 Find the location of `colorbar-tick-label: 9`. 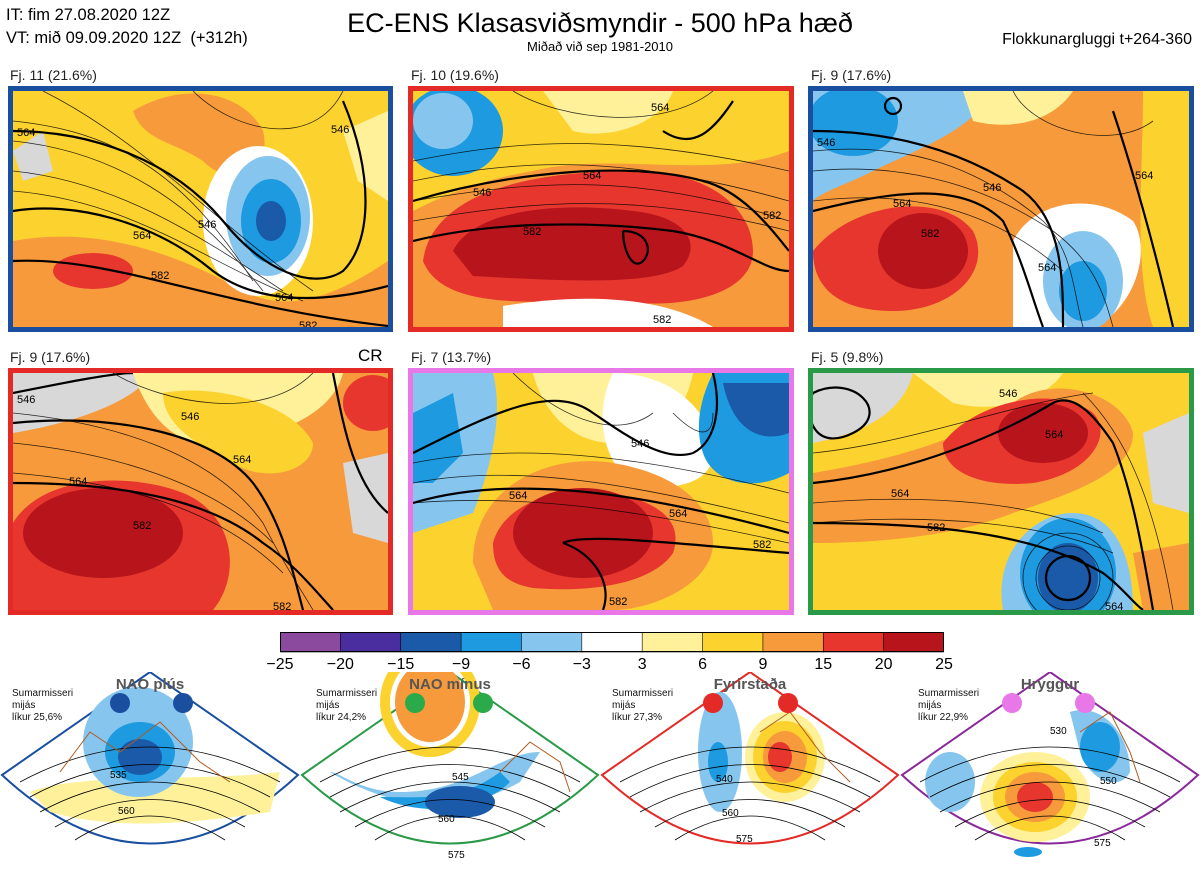

colorbar-tick-label: 9 is located at coordinates (763, 664).